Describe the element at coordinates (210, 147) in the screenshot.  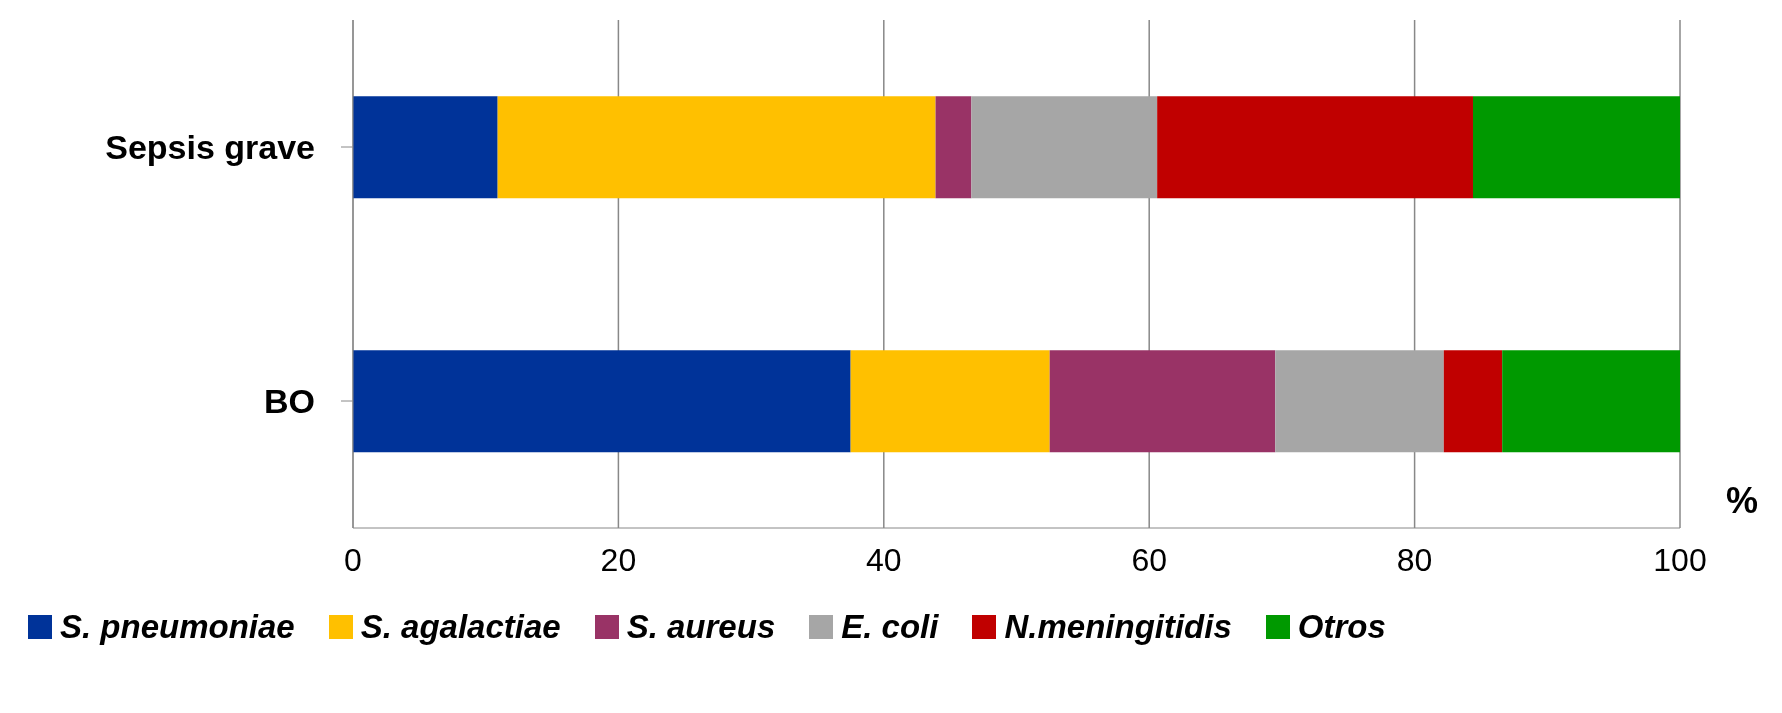
I see `y-tick-label: Sepsis grave` at that location.